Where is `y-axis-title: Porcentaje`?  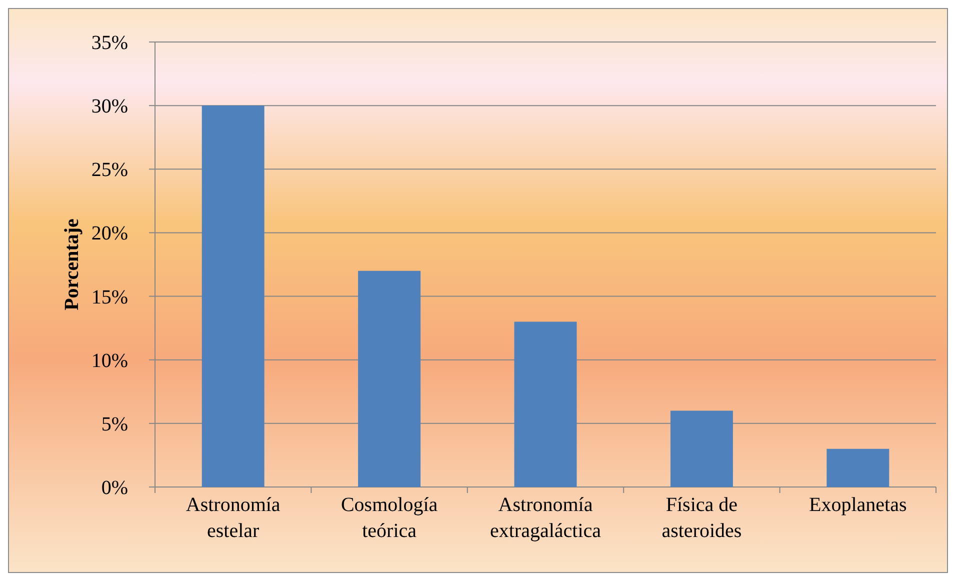 y-axis-title: Porcentaje is located at coordinates (72, 264).